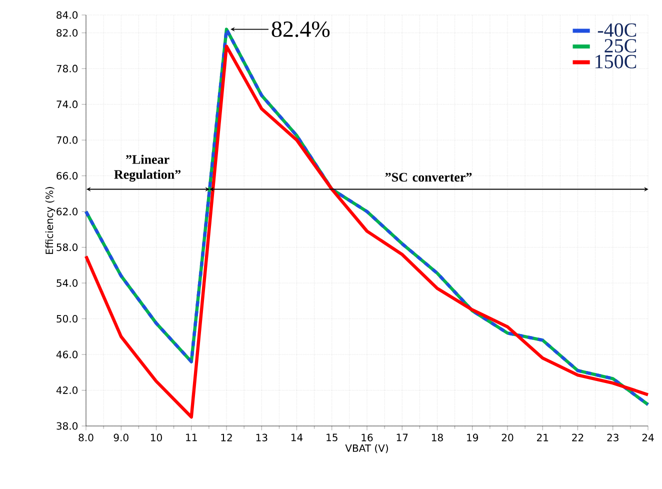  What do you see at coordinates (147, 168) in the screenshot?
I see `annotation: ”Linear Regulation”` at bounding box center [147, 168].